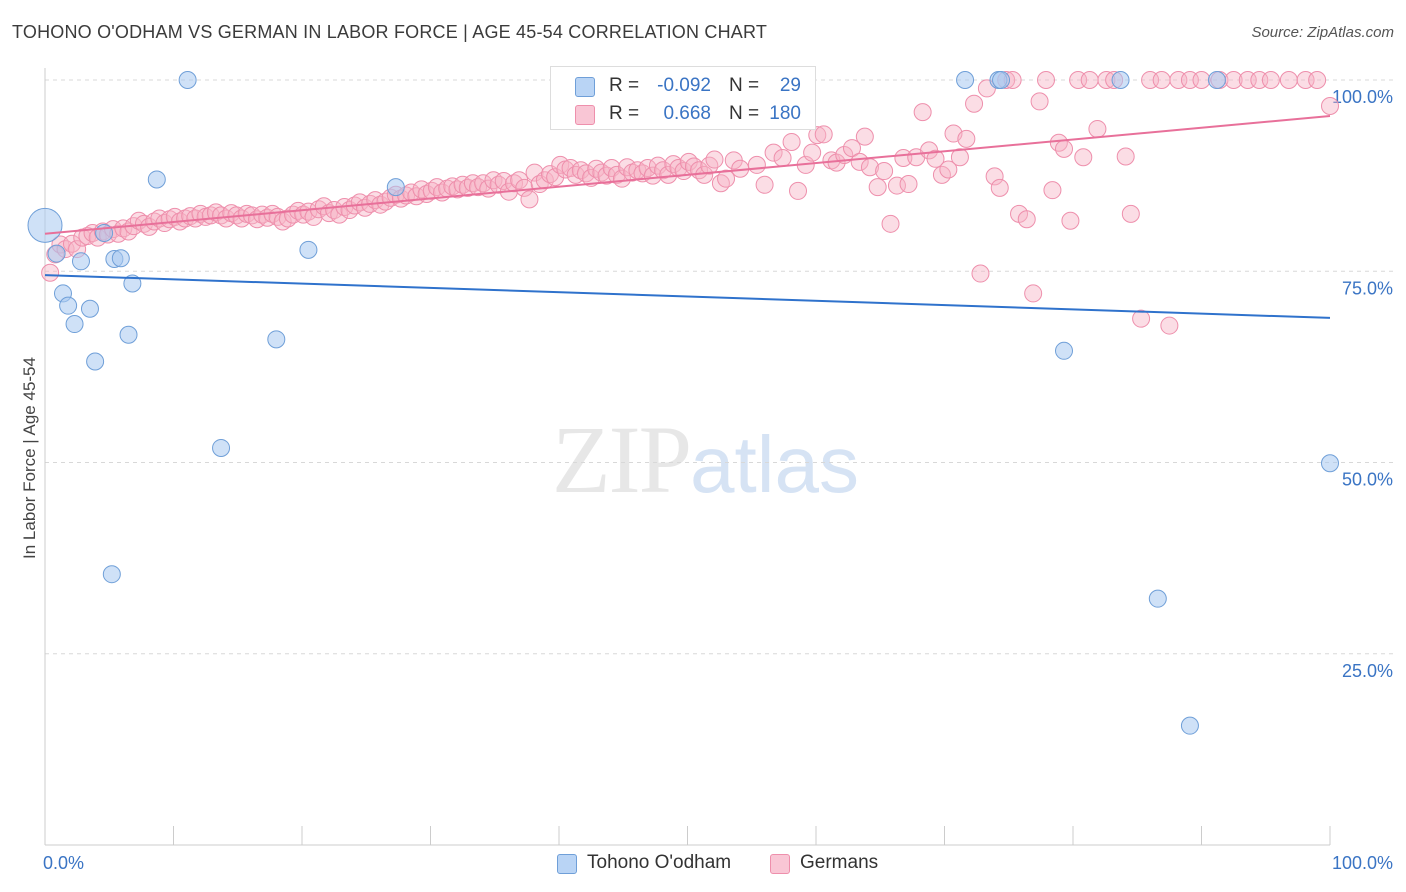 Image resolution: width=1406 pixels, height=892 pixels. I want to click on n-value-tohono: 29, so click(790, 85).